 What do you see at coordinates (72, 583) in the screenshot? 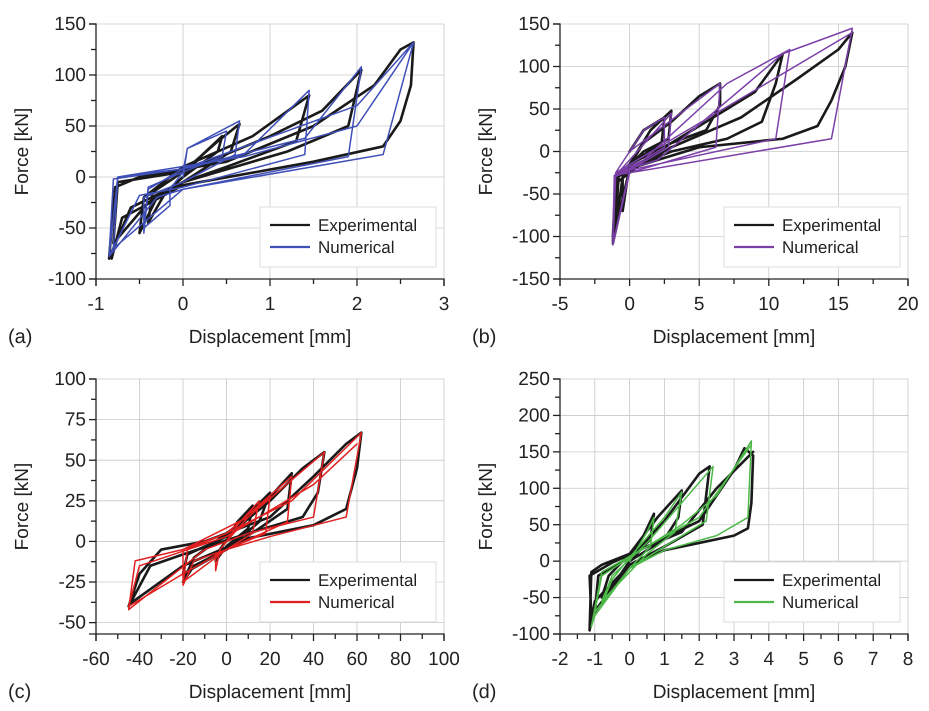
I see `y-tick-label: -25` at bounding box center [72, 583].